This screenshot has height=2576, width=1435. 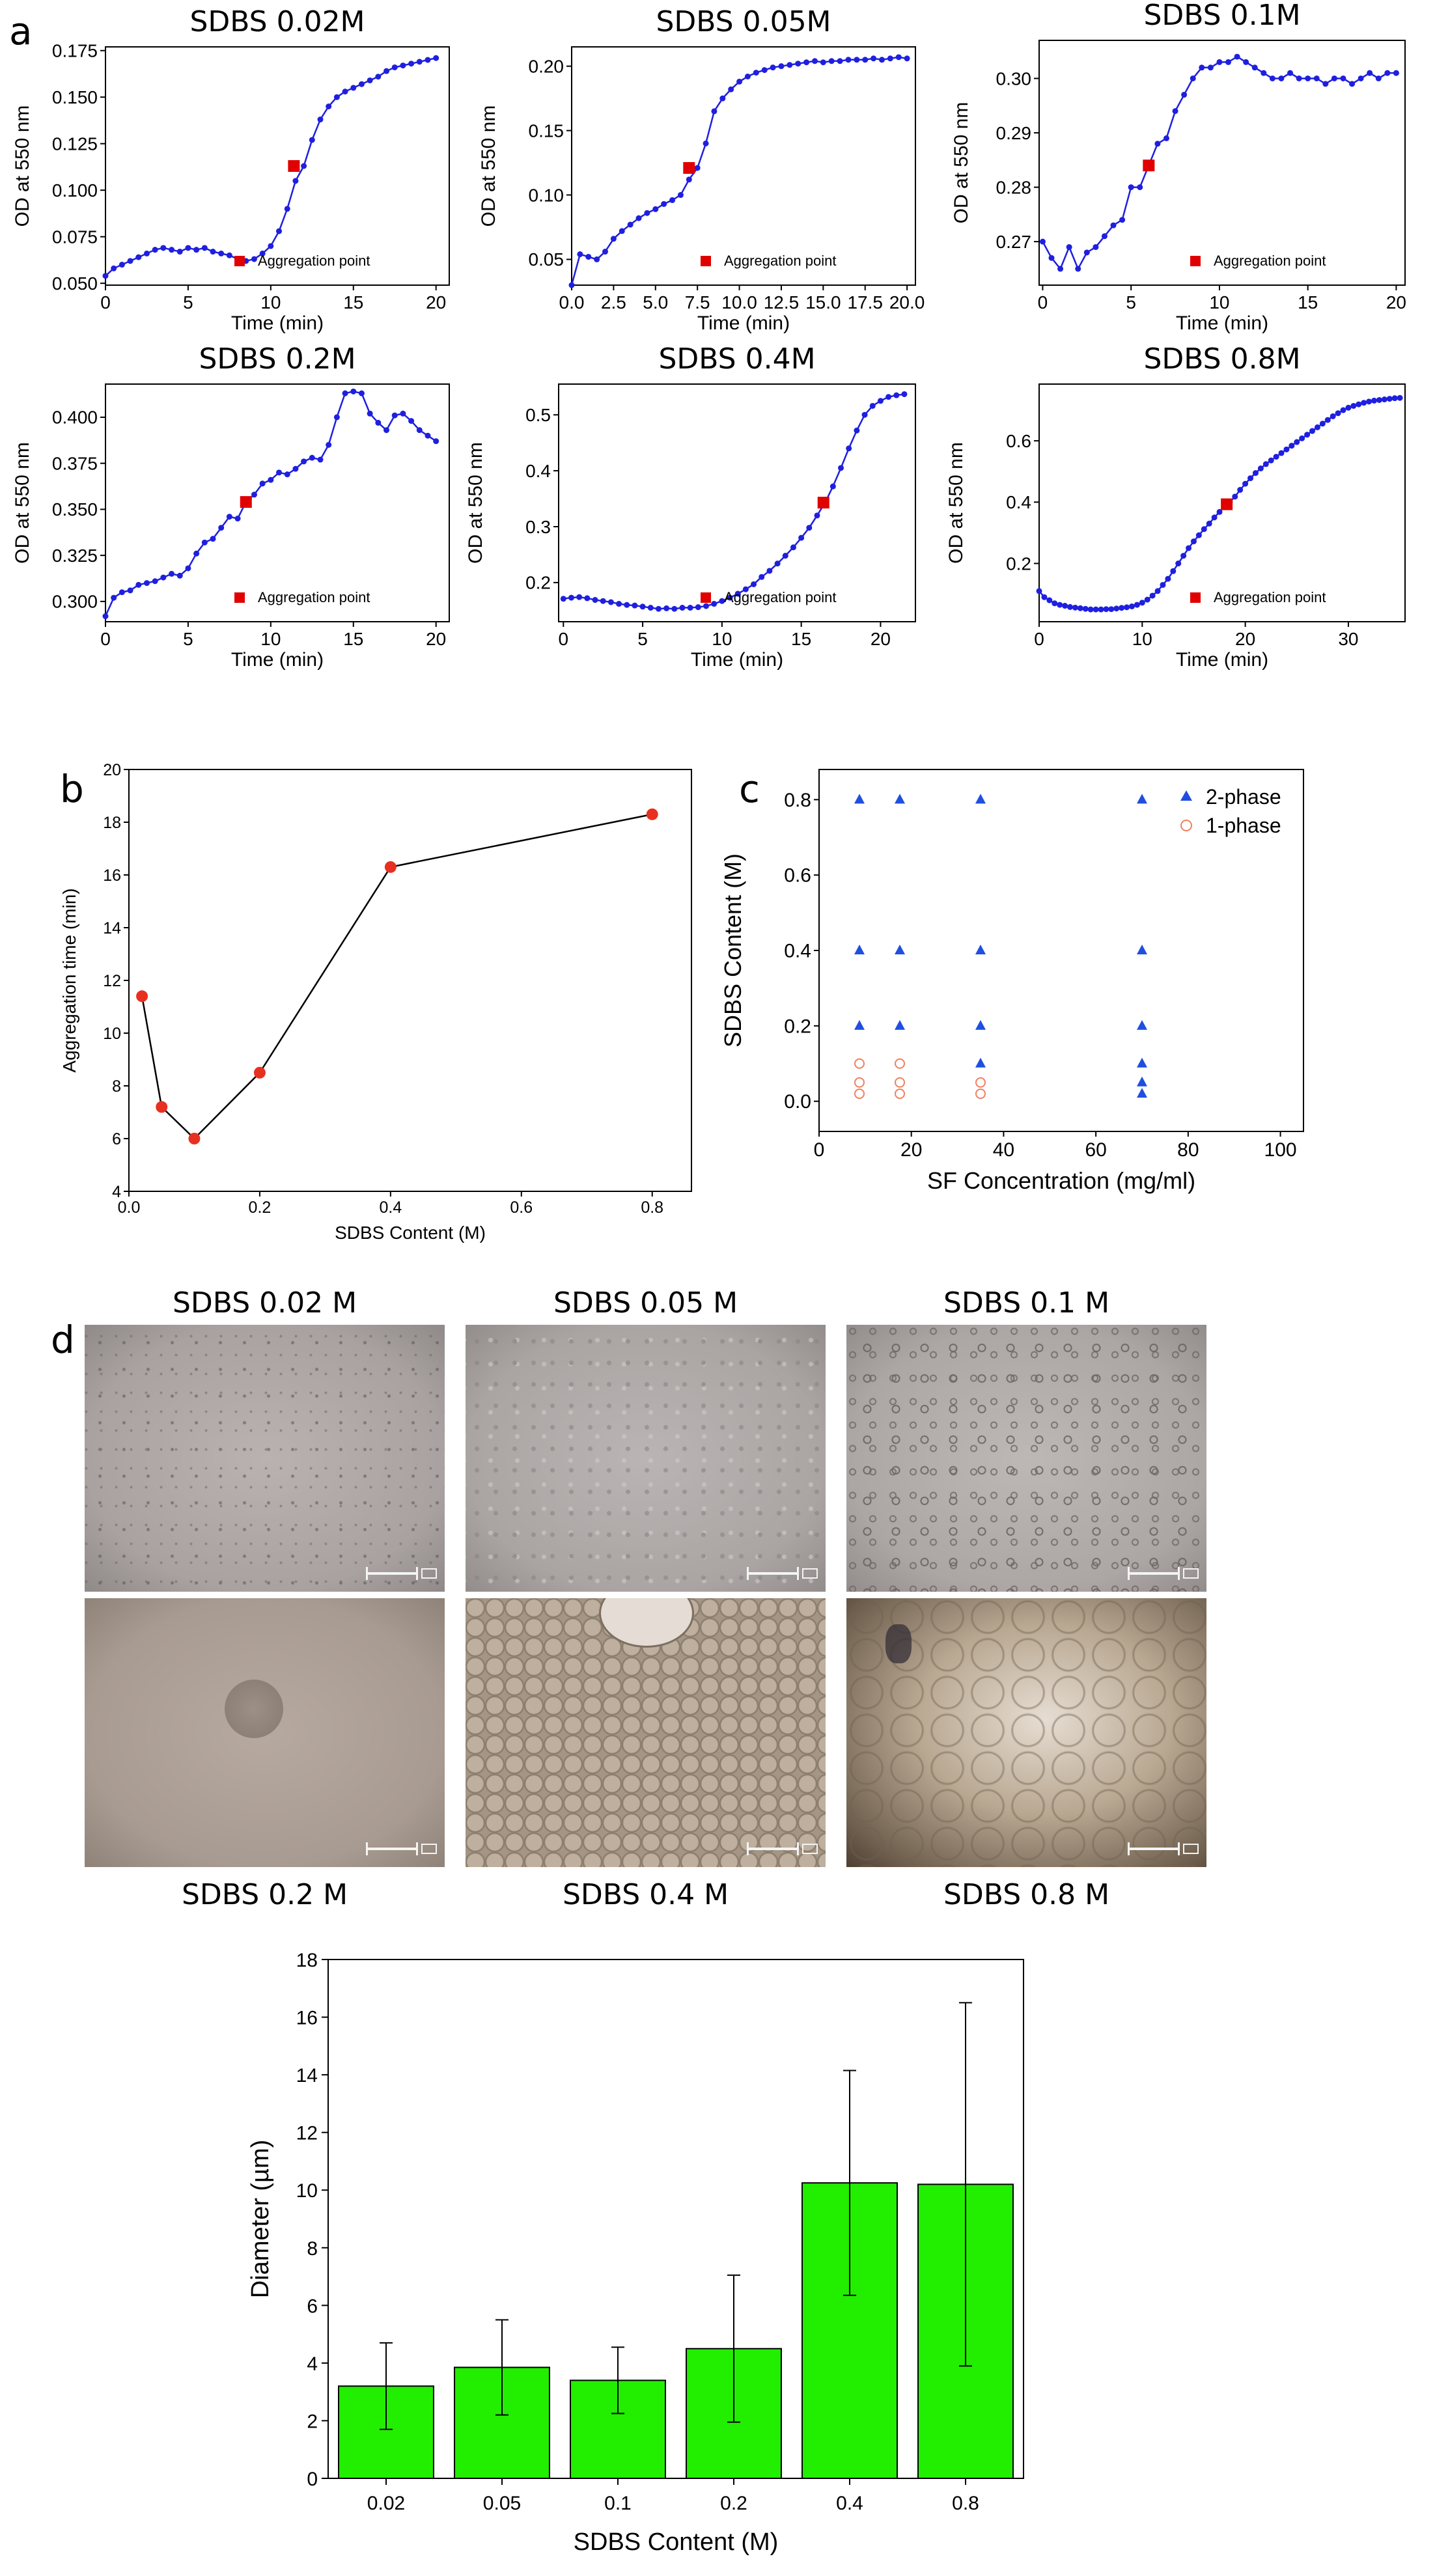 I want to click on x-tick-label-a1-4: 20, so click(x=436, y=302).